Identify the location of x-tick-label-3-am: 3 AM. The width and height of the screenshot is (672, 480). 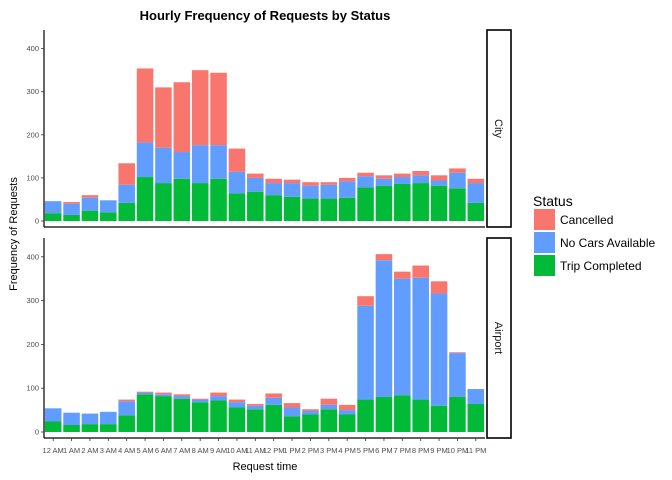
(108, 450).